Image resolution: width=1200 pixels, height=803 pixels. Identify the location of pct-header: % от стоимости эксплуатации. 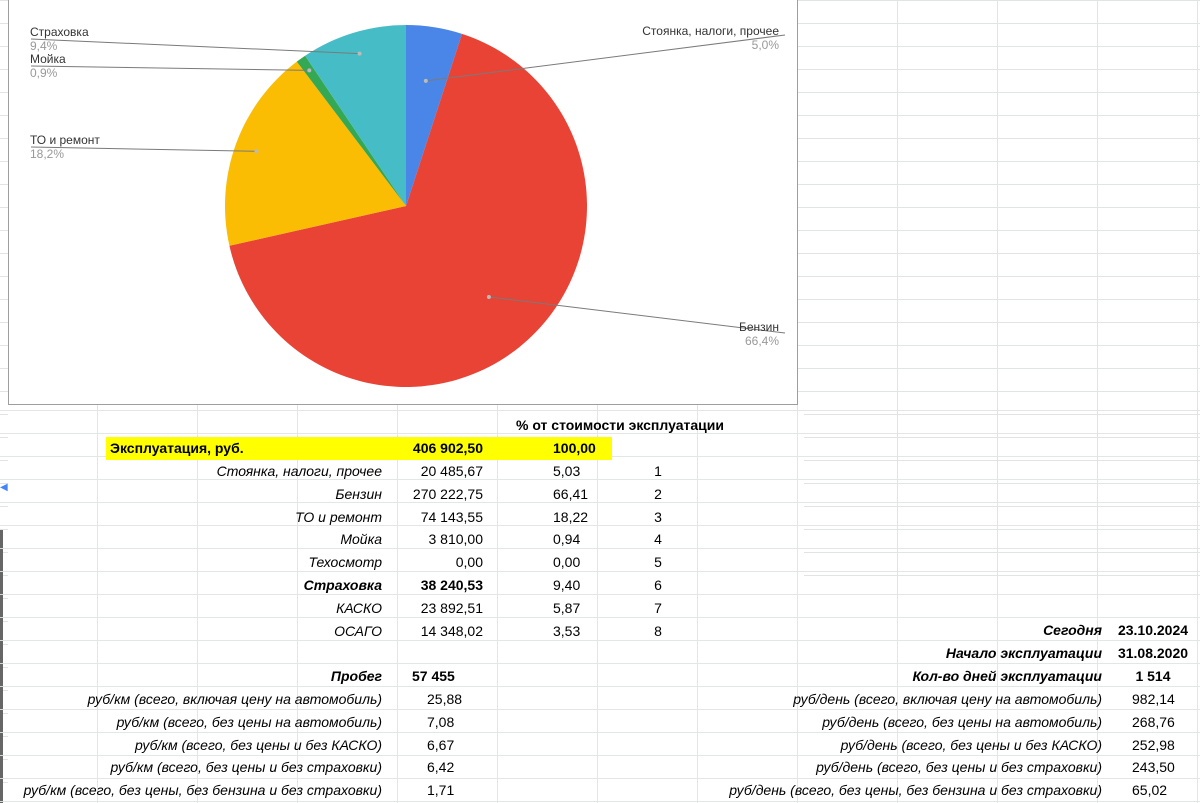
(620, 425).